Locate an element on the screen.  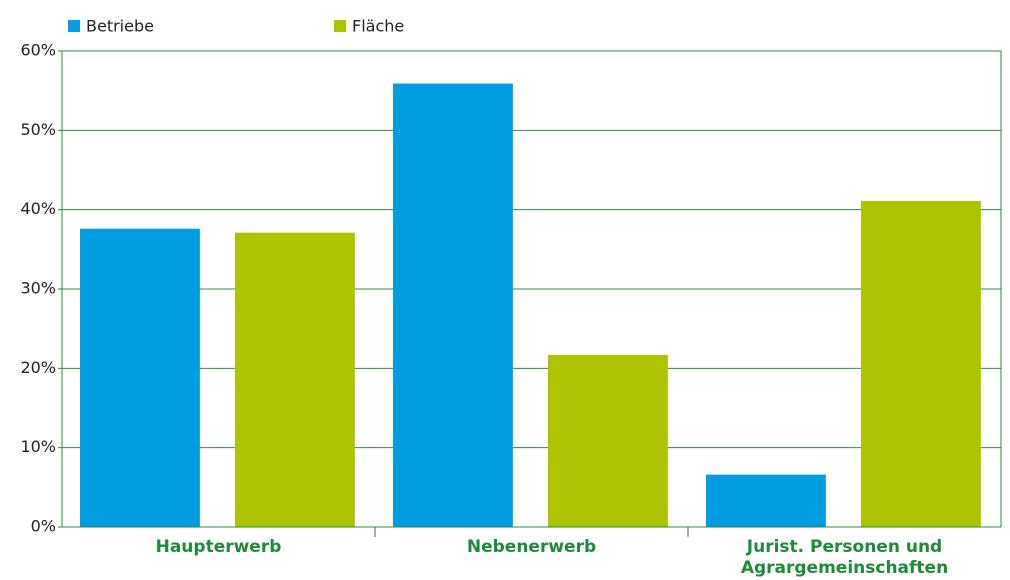
y-tick-label: 10% is located at coordinates (38, 446).